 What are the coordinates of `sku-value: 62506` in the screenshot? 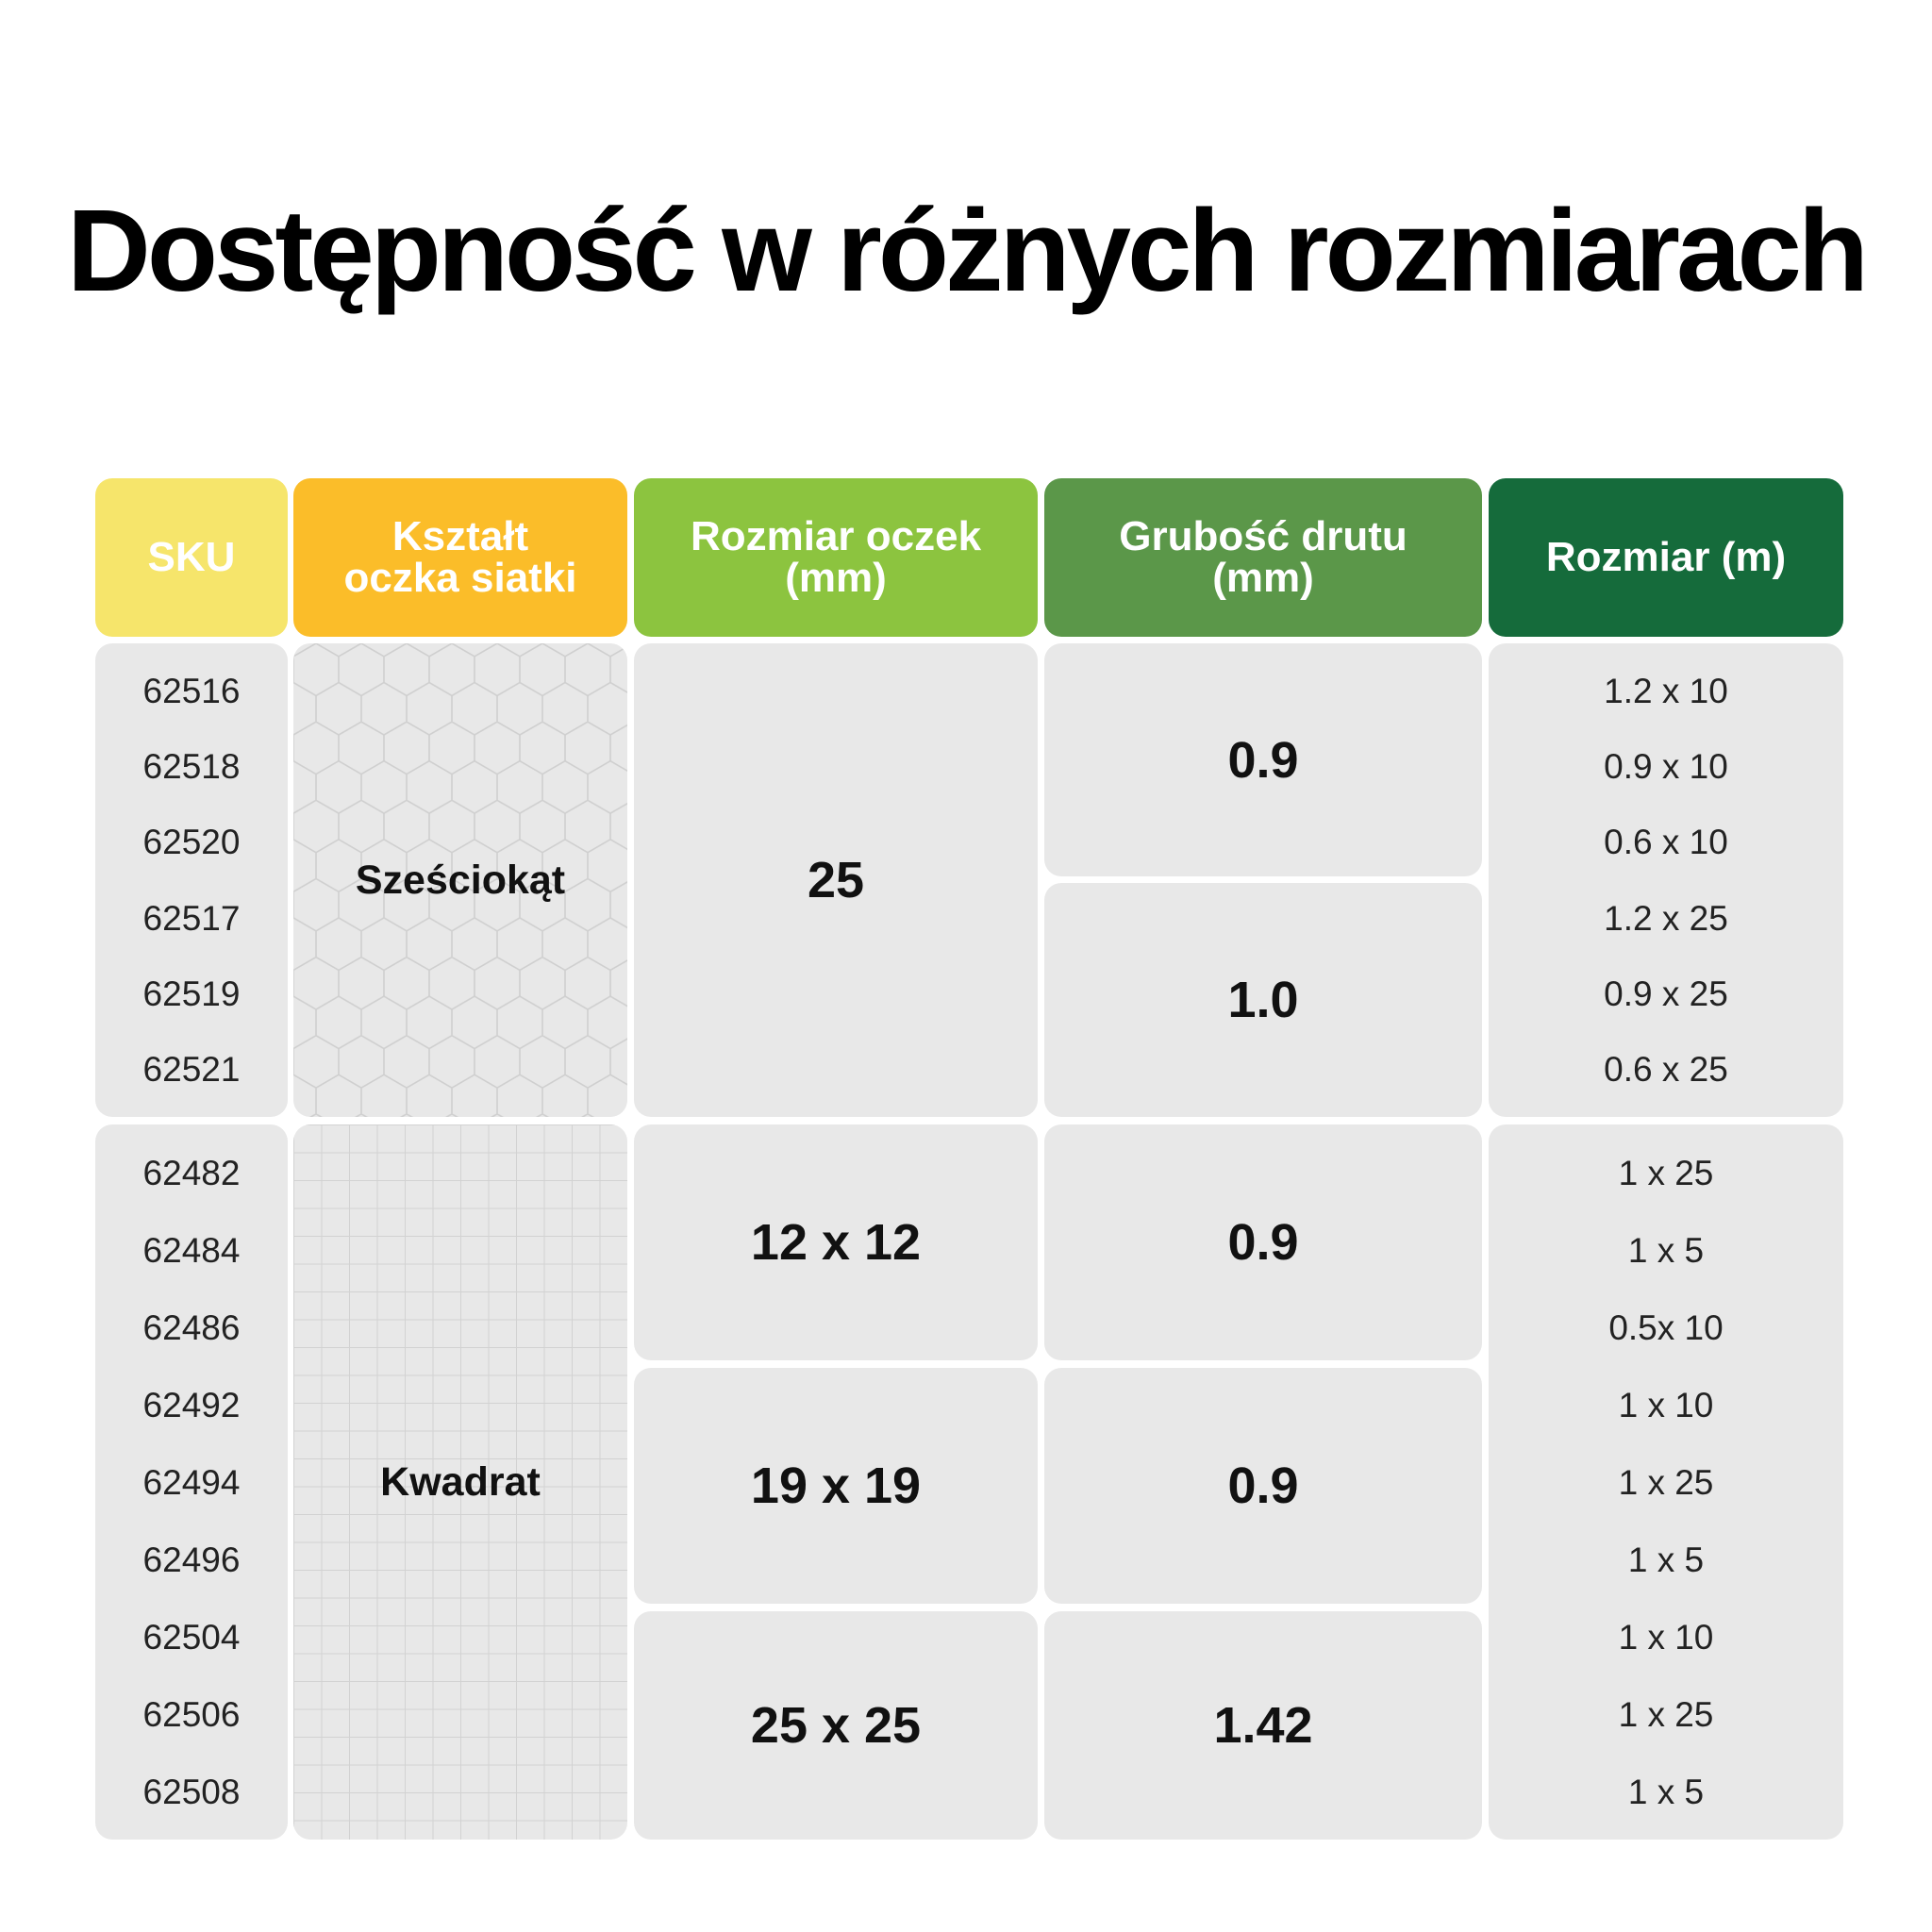 It's located at (191, 1714).